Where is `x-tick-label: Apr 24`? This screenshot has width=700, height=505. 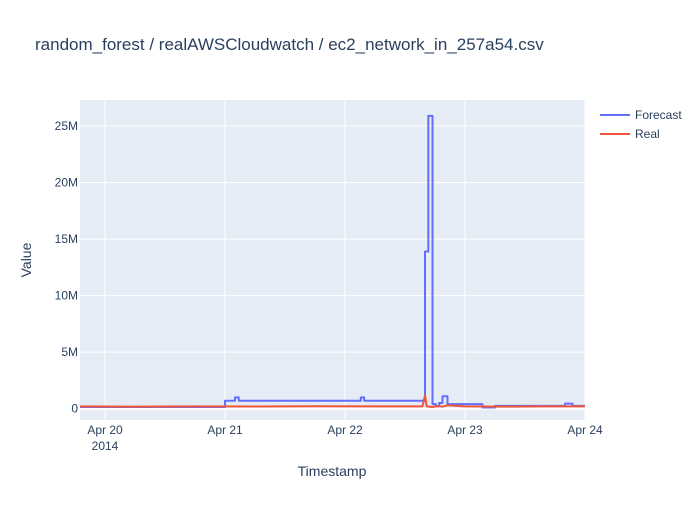
x-tick-label: Apr 24 is located at coordinates (585, 430).